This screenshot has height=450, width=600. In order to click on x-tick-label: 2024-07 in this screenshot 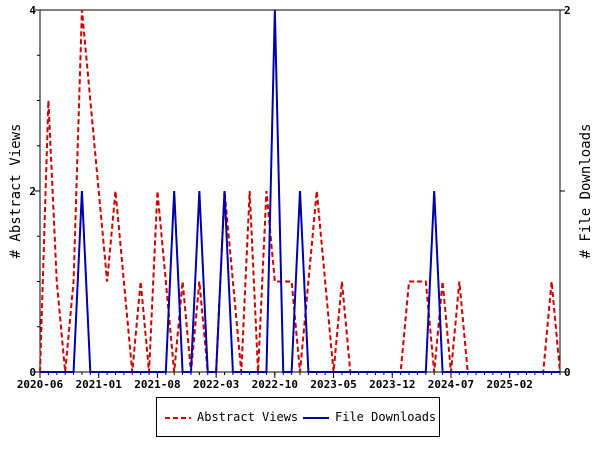, I will do `click(451, 384)`.